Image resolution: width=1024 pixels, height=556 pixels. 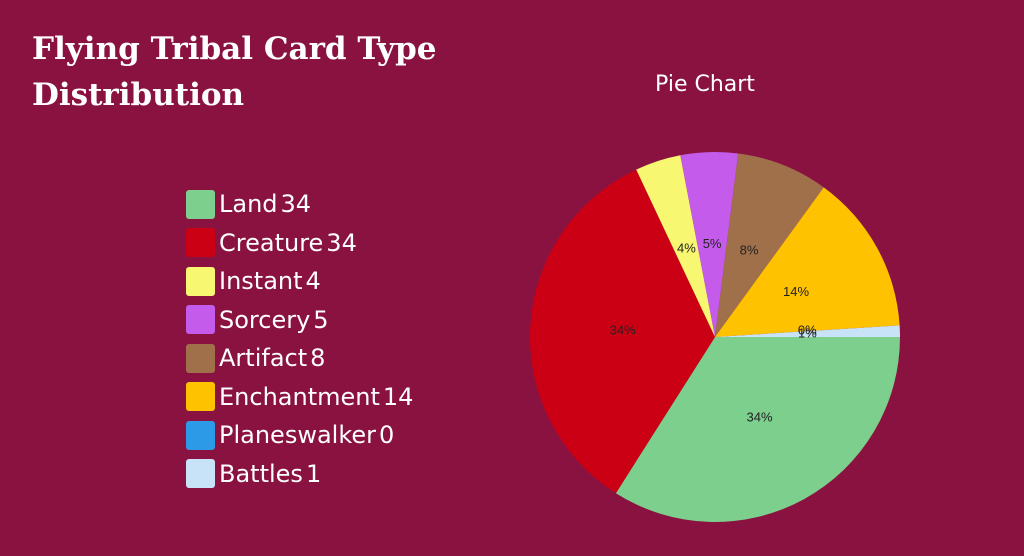 I want to click on legend-label: Planeswalker, so click(x=298, y=435).